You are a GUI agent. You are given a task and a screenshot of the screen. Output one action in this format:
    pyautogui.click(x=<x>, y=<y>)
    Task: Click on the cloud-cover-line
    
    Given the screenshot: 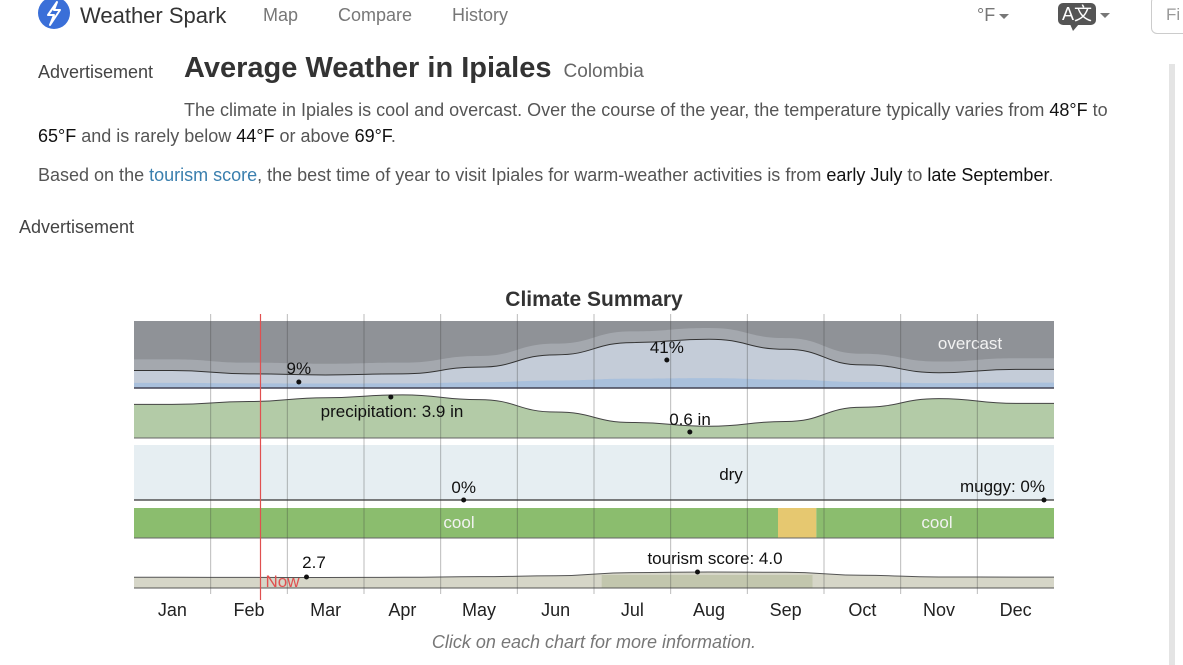 What is the action you would take?
    pyautogui.click(x=593, y=357)
    